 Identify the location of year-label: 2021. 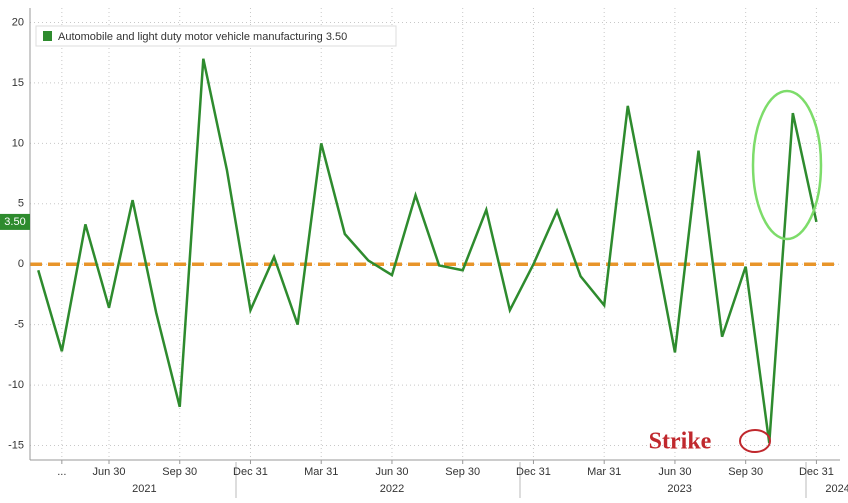
(144, 489).